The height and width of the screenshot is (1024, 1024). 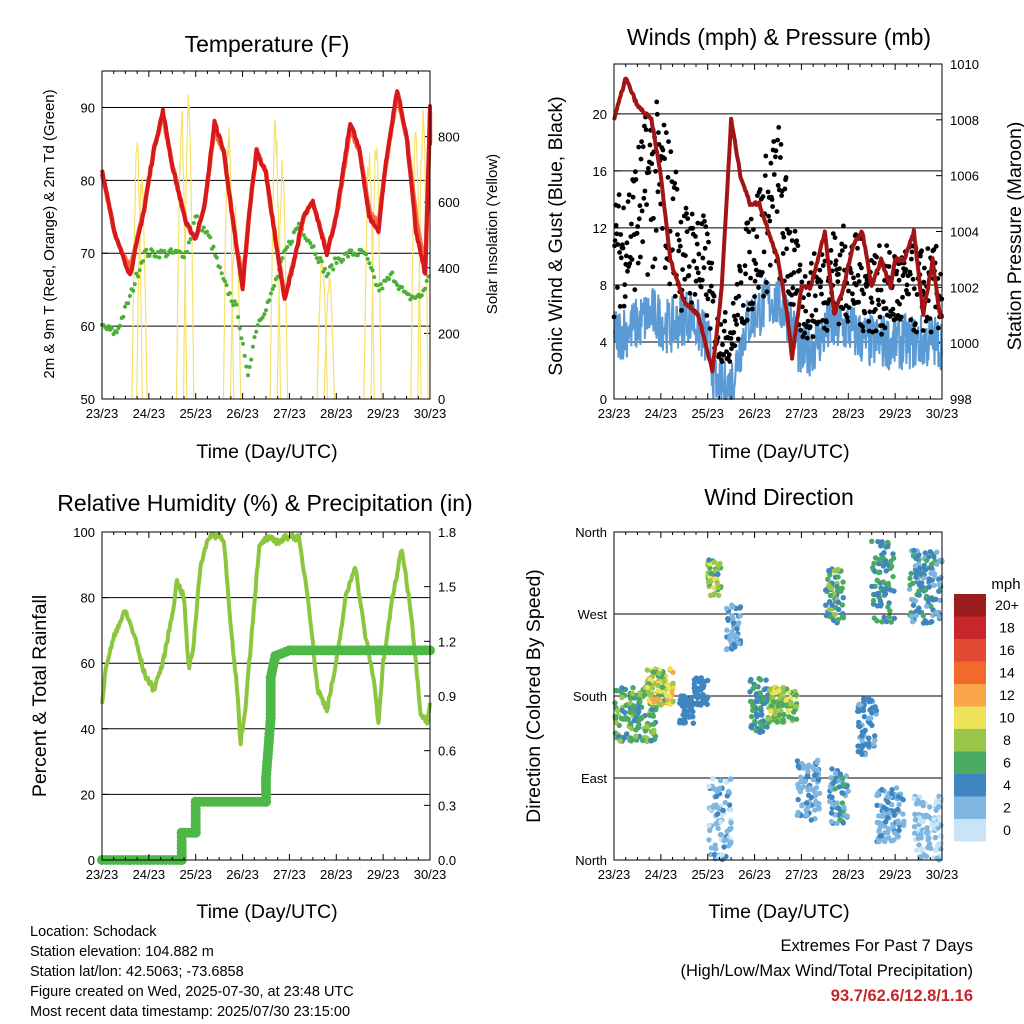 I want to click on x-tick-label: 30/23, so click(x=942, y=874).